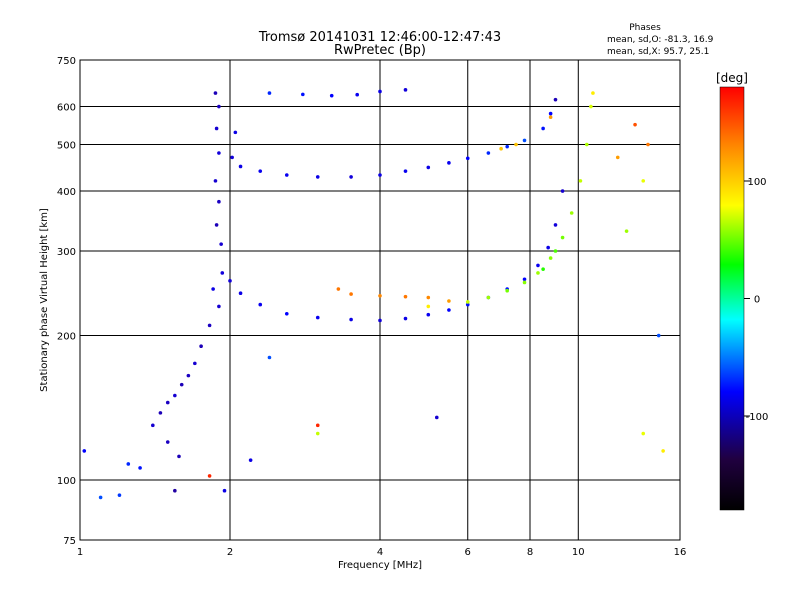 The height and width of the screenshot is (600, 800). What do you see at coordinates (757, 417) in the screenshot?
I see `colorbar-tick-label: -100` at bounding box center [757, 417].